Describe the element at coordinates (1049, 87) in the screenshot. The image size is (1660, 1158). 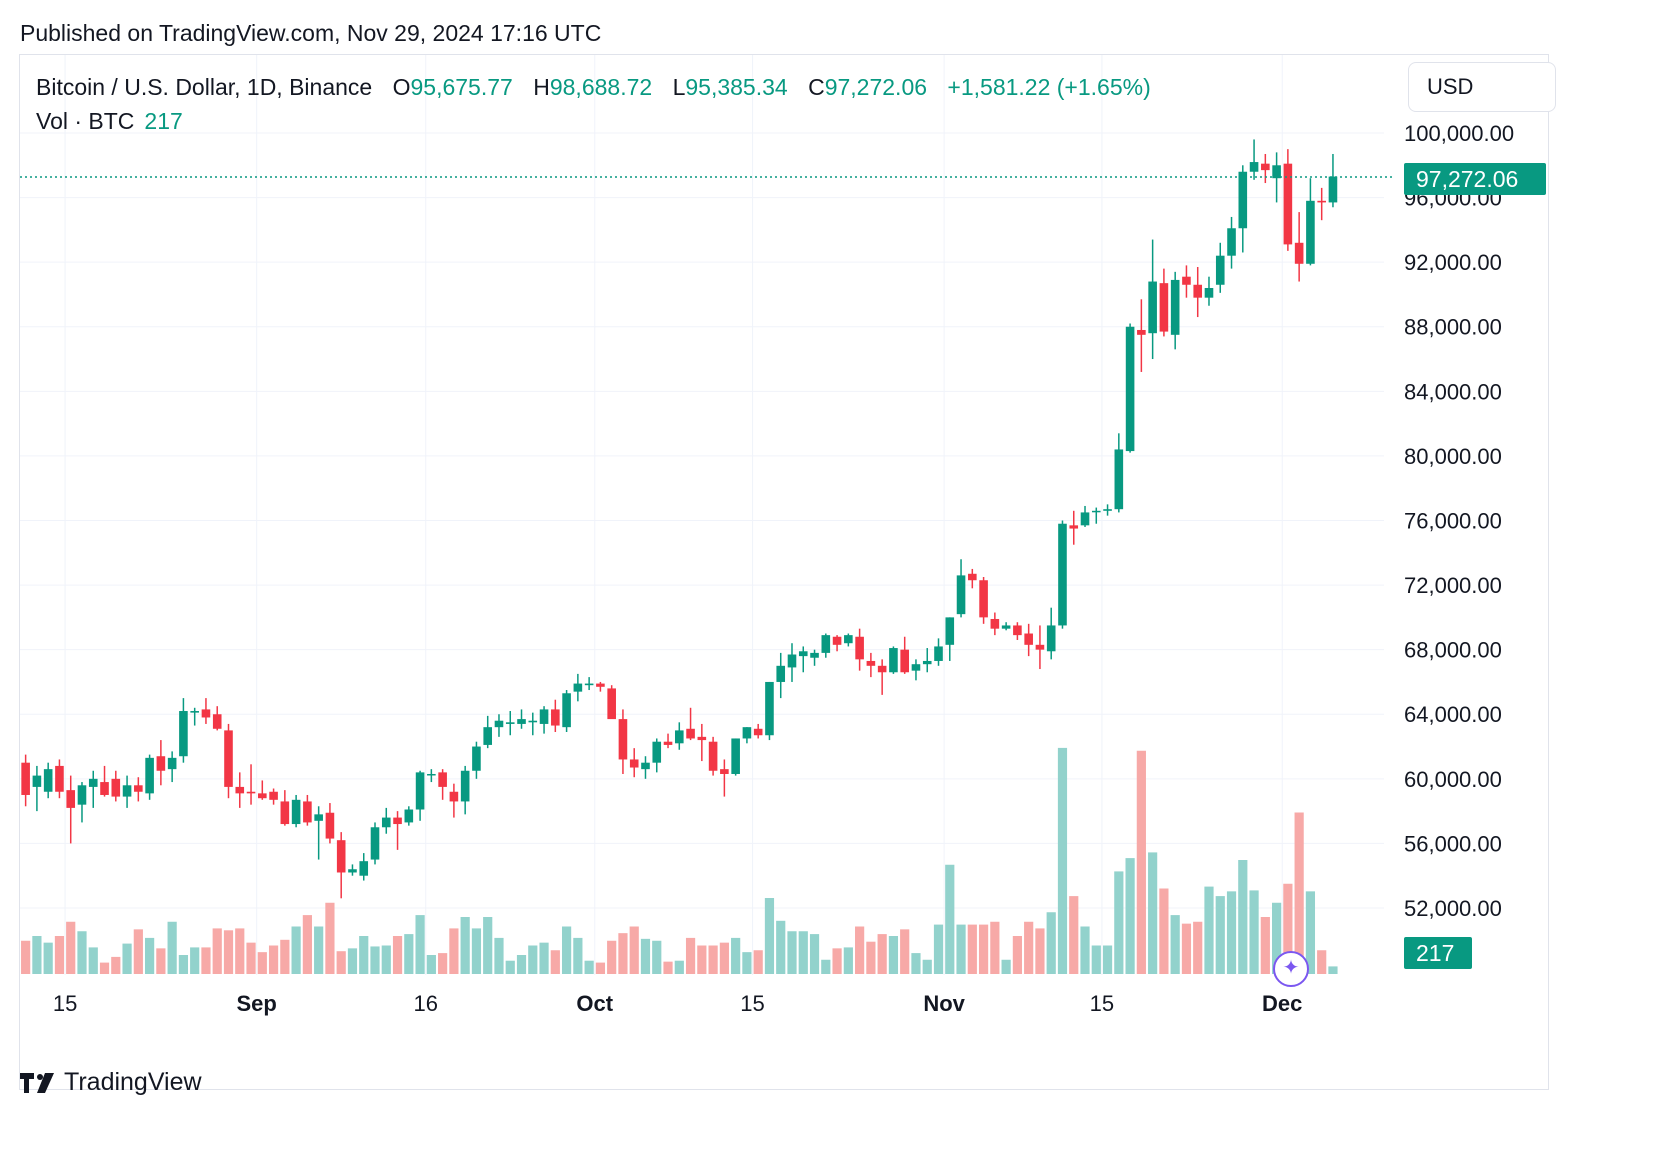
I see `change-value: +1,581.22 (+1.65%)` at that location.